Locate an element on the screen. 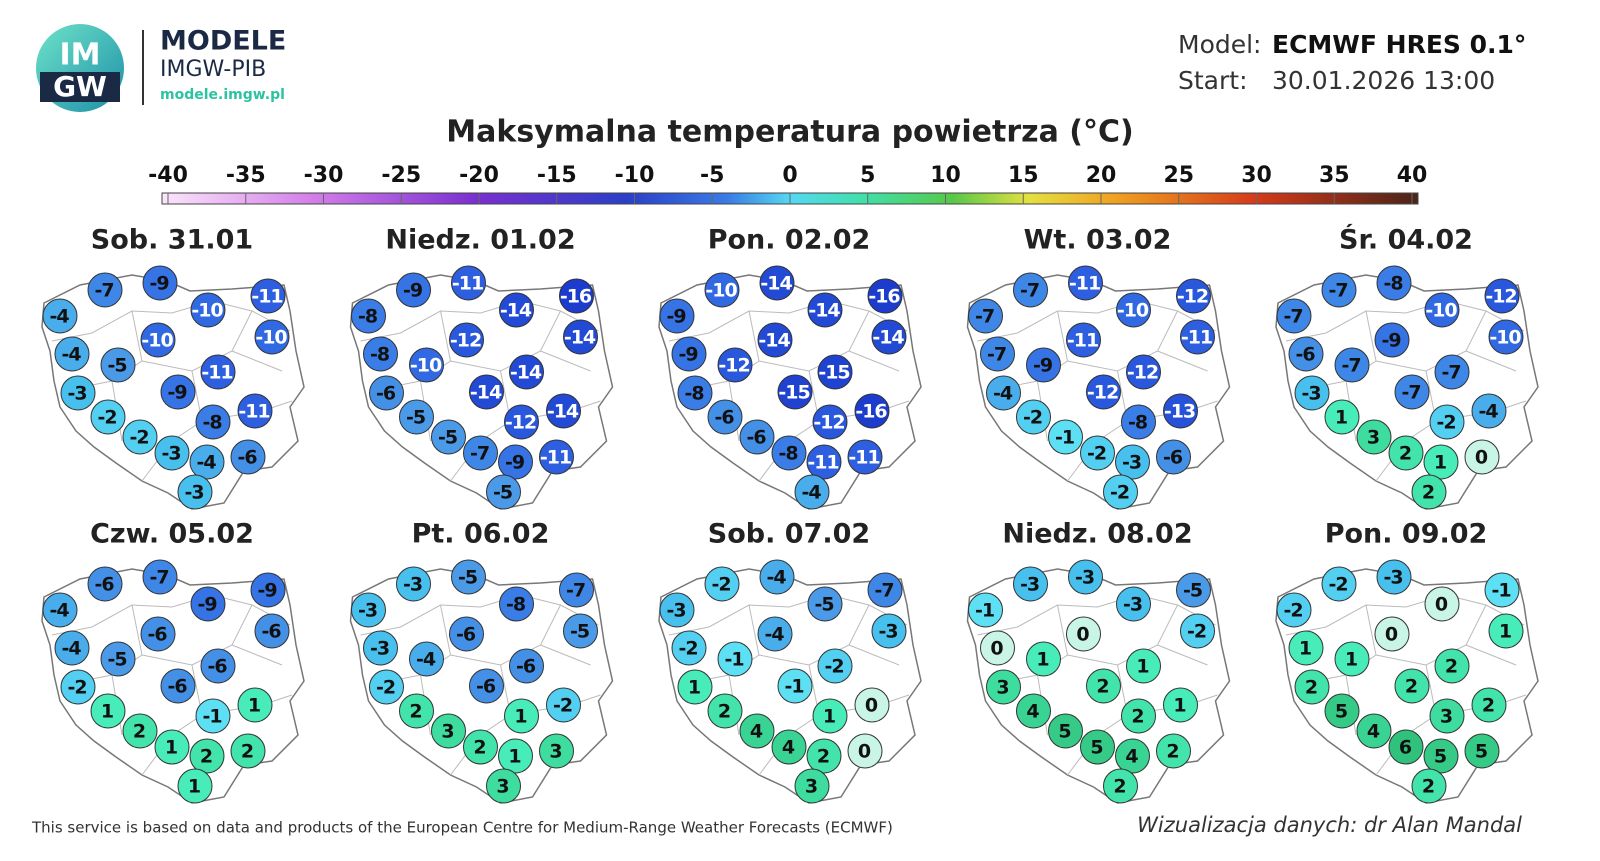  station-value: 5 is located at coordinates (1481, 752).